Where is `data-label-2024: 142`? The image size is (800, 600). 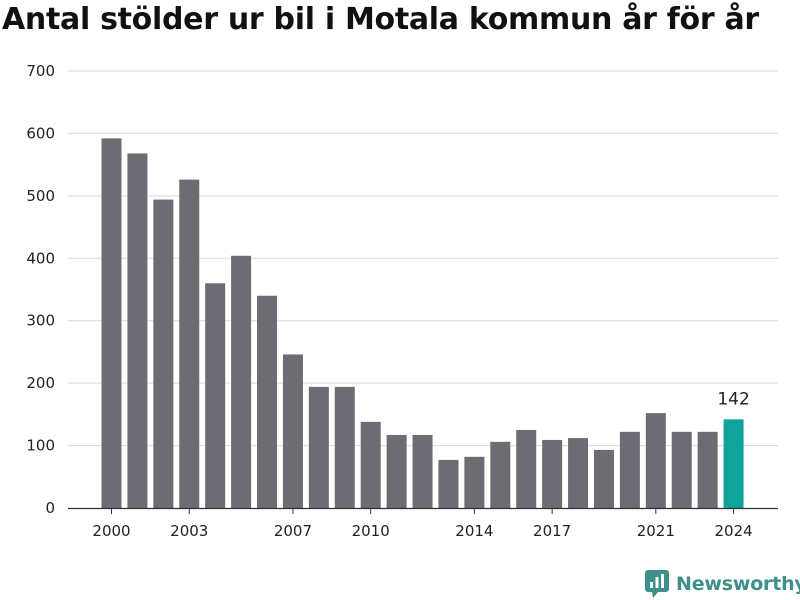
data-label-2024: 142 is located at coordinates (733, 399).